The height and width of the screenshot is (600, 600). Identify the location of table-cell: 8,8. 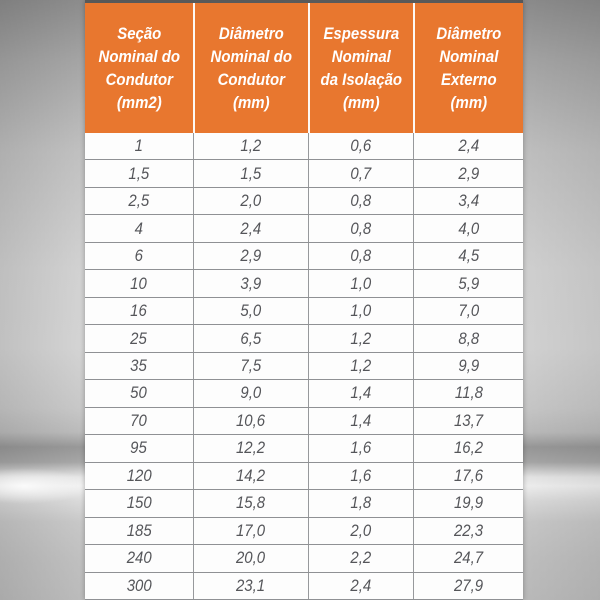
(468, 338).